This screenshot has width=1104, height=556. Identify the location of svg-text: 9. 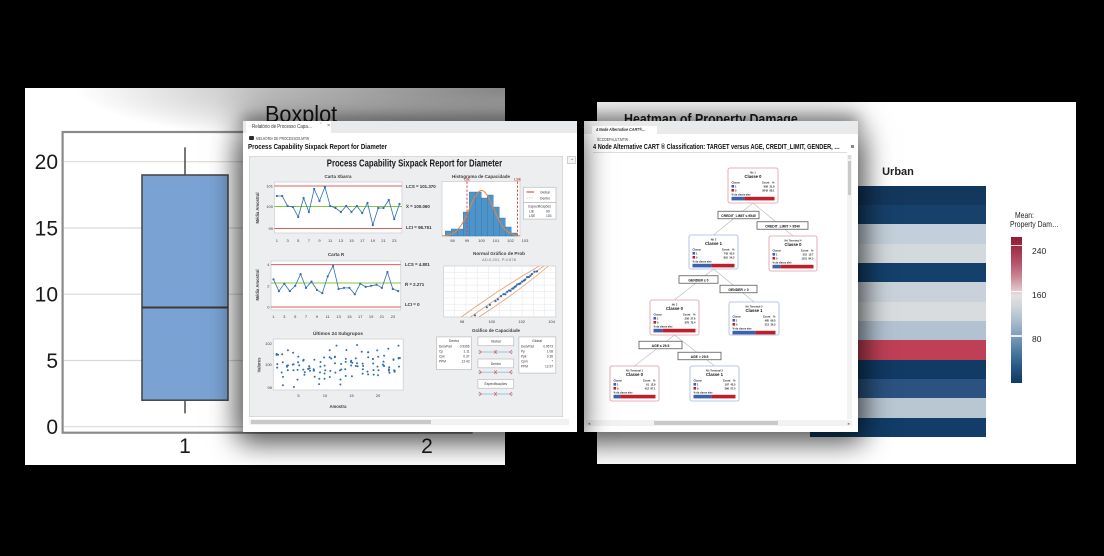
(317, 316).